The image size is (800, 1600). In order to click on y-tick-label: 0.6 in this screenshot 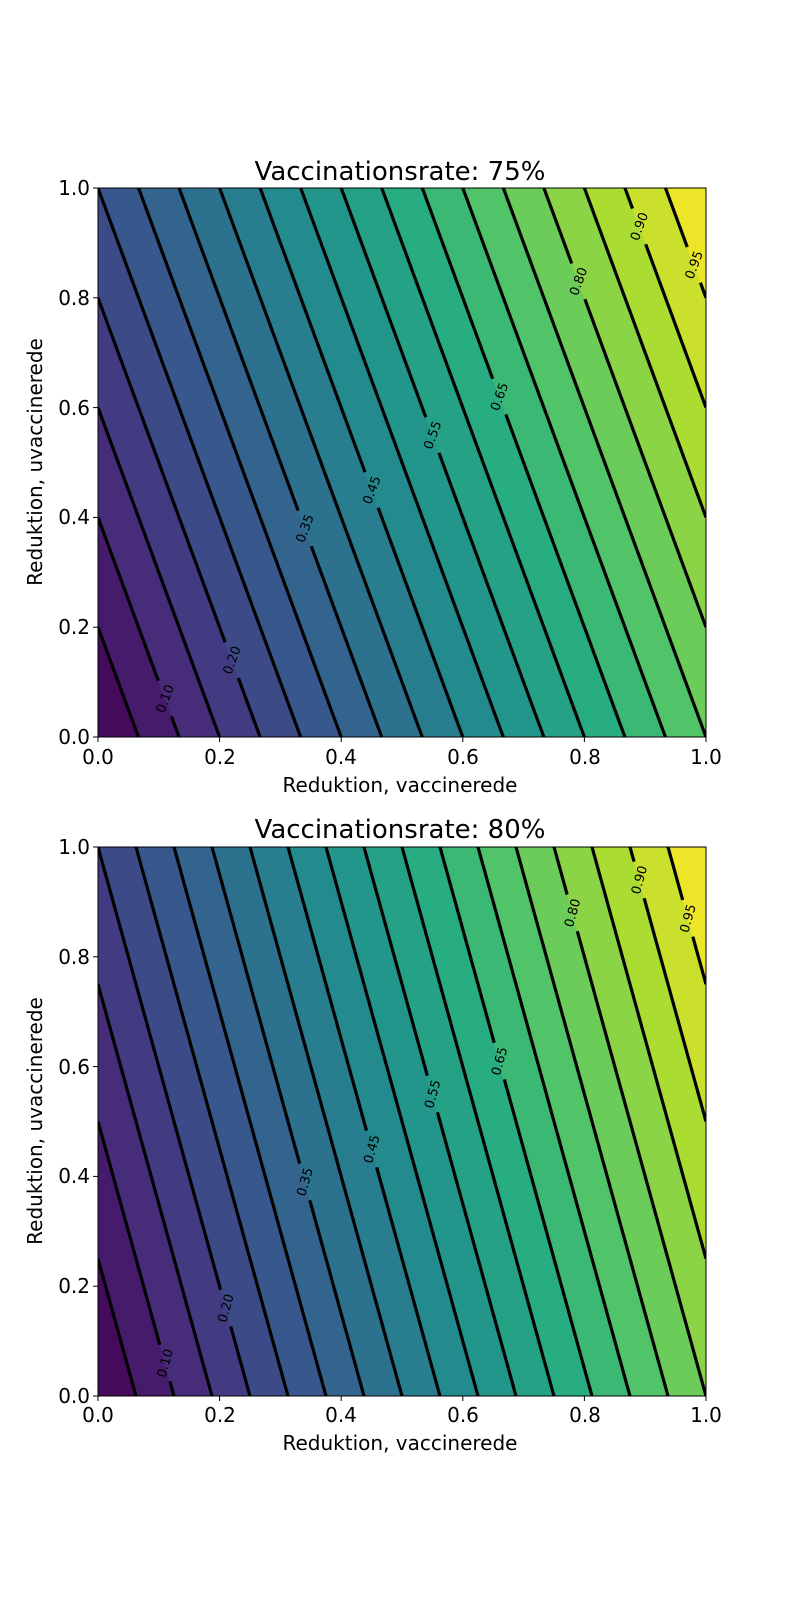, I will do `click(74, 408)`.